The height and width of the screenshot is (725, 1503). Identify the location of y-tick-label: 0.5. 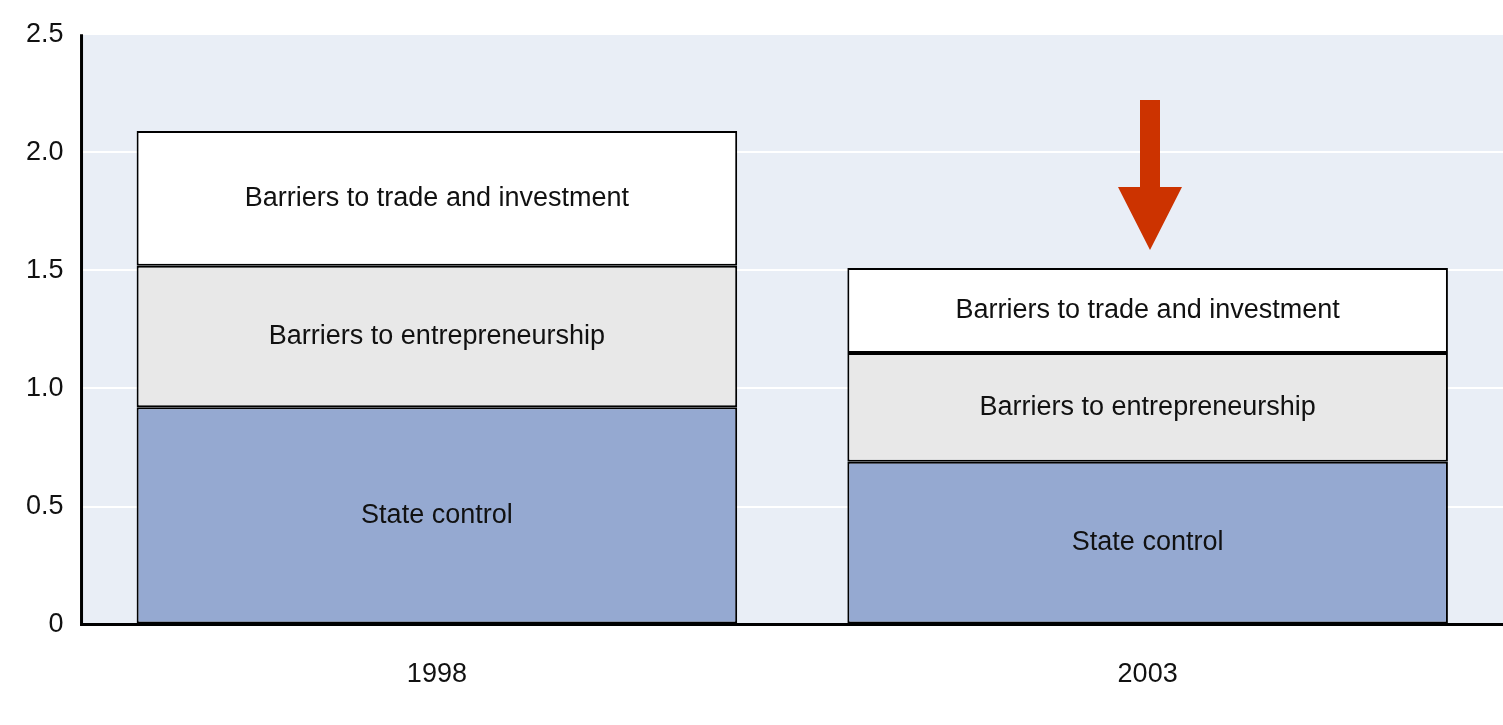
(44, 504).